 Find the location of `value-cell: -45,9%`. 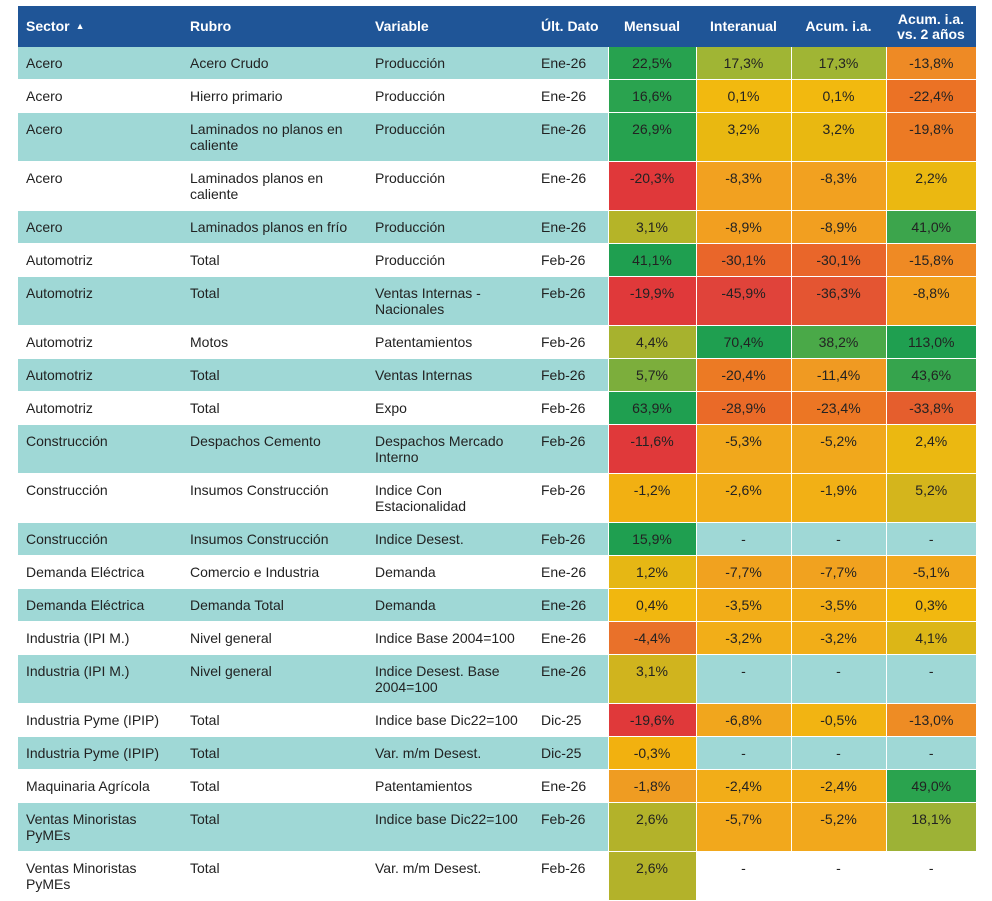

value-cell: -45,9% is located at coordinates (743, 301).